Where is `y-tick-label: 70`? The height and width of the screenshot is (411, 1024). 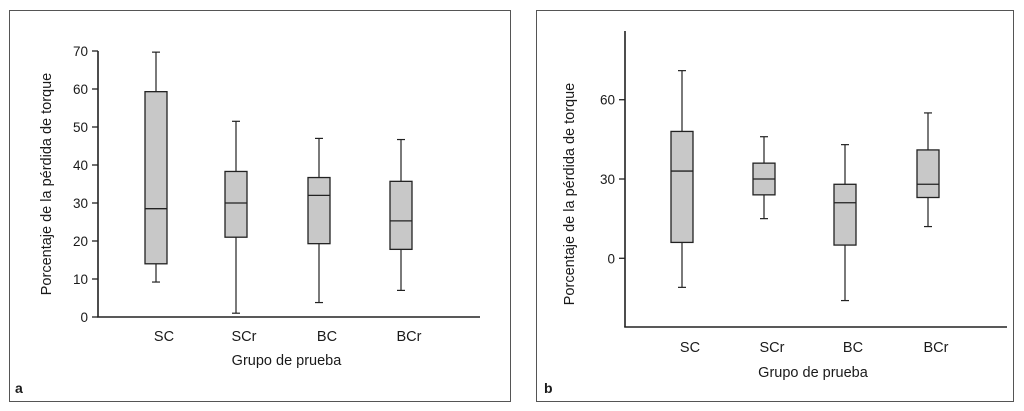 y-tick-label: 70 is located at coordinates (80, 51).